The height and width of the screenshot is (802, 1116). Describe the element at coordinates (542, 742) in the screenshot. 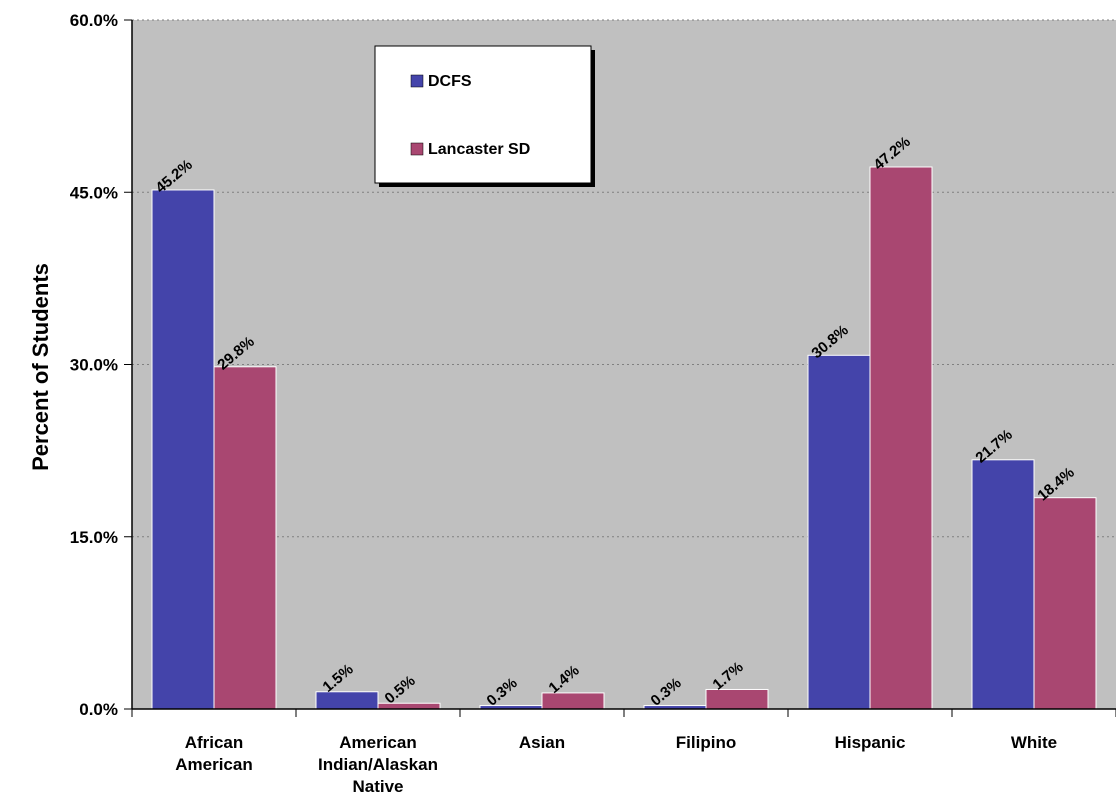

I see `x-category-label: Asian` at that location.